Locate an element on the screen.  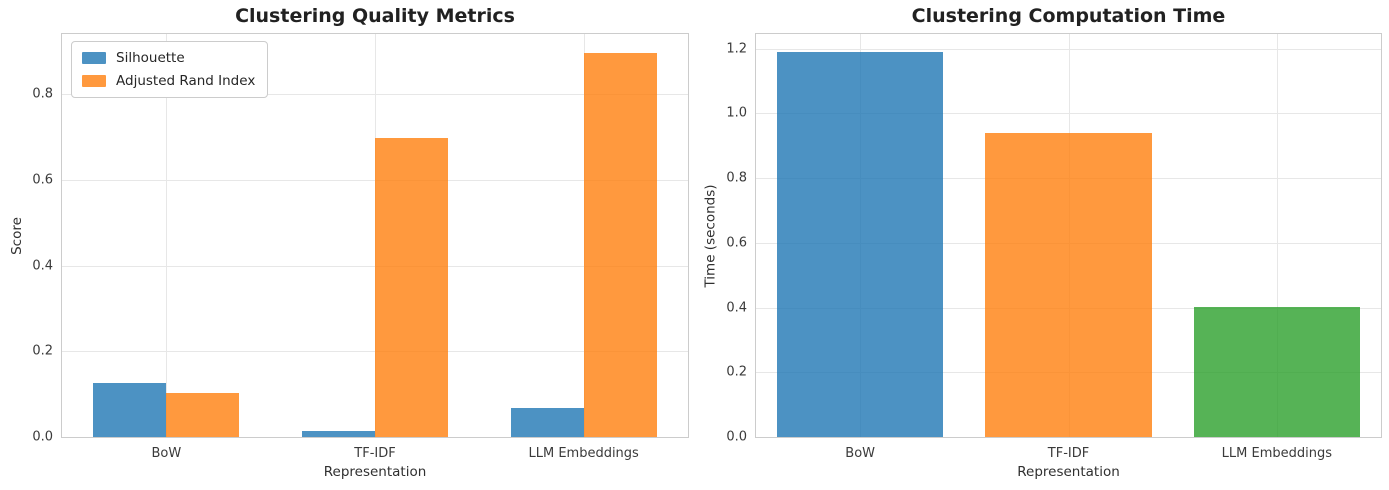
y-tick-label: 1.2 is located at coordinates (736, 49).